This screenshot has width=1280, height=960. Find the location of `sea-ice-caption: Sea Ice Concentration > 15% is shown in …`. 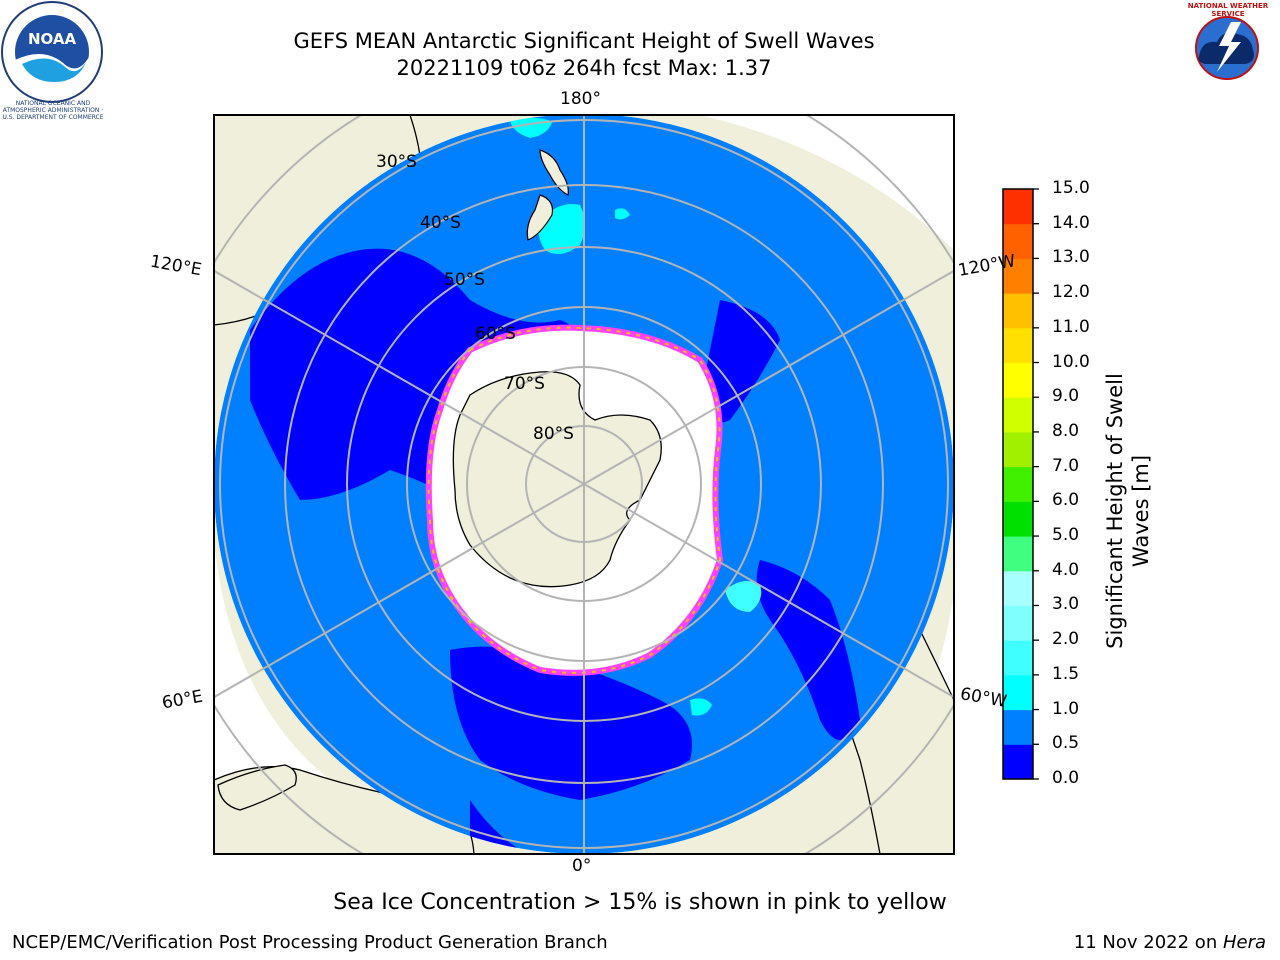

sea-ice-caption: Sea Ice Concentration > 15% is shown in … is located at coordinates (640, 902).